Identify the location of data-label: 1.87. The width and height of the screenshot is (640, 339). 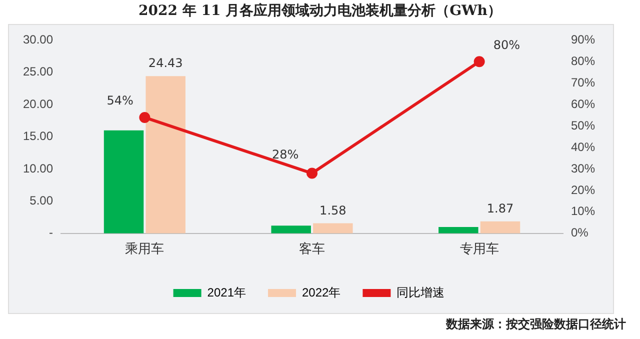
(500, 208).